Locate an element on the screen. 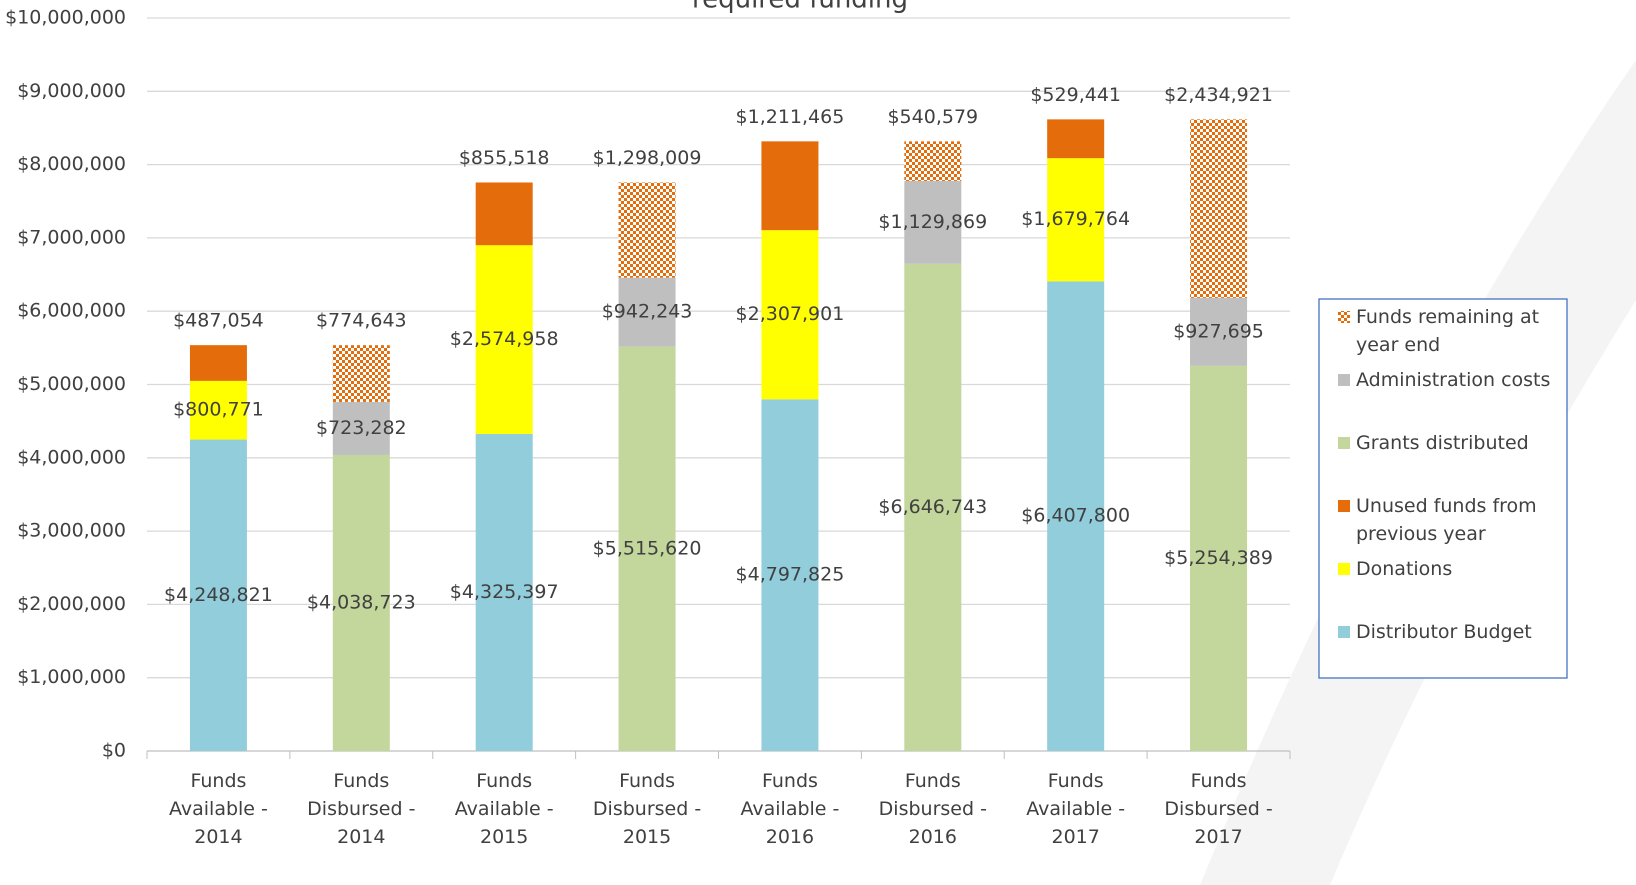 This screenshot has width=1636, height=885. x-tick-label: Funds Available -2015 is located at coordinates (504, 809).